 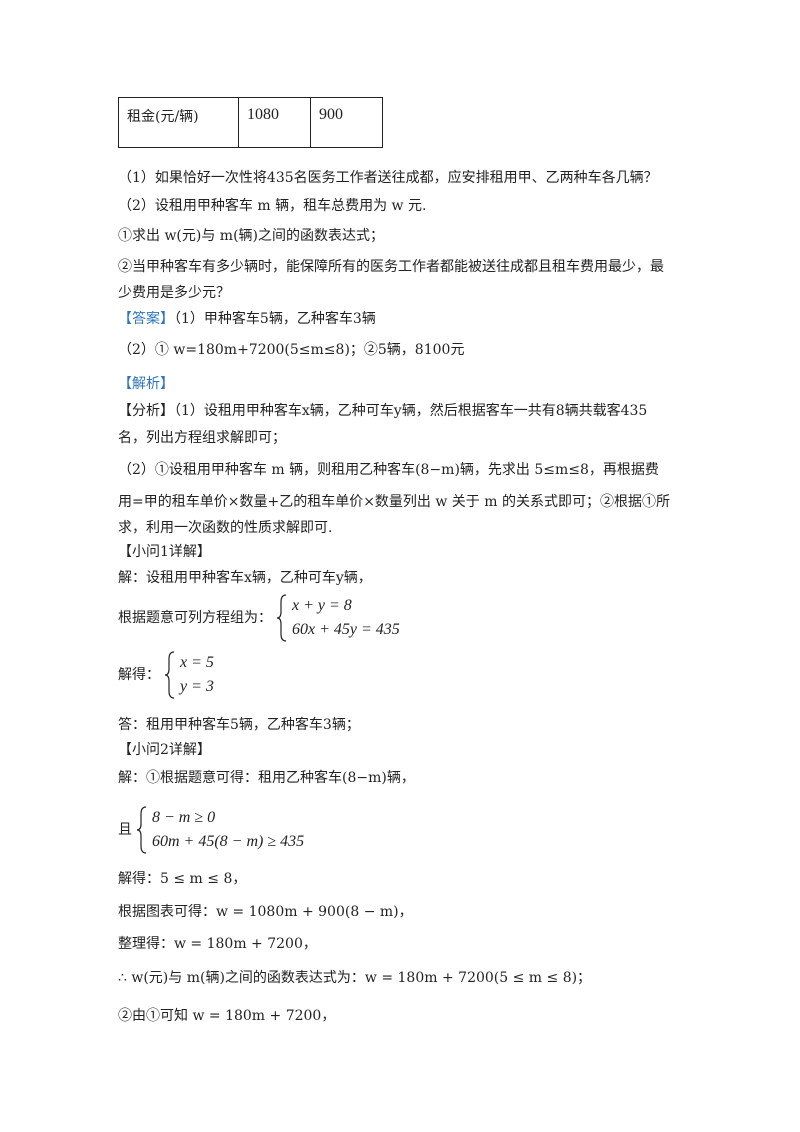 What do you see at coordinates (164, 750) in the screenshot?
I see `subquestion-2-title: 【小问2详解】` at bounding box center [164, 750].